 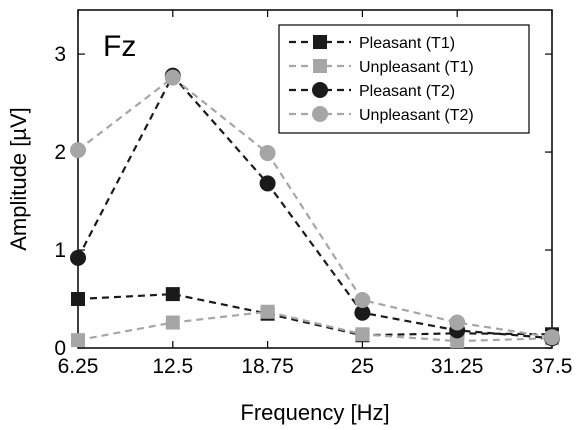 I want to click on series-pleasant-t1, so click(x=315, y=315).